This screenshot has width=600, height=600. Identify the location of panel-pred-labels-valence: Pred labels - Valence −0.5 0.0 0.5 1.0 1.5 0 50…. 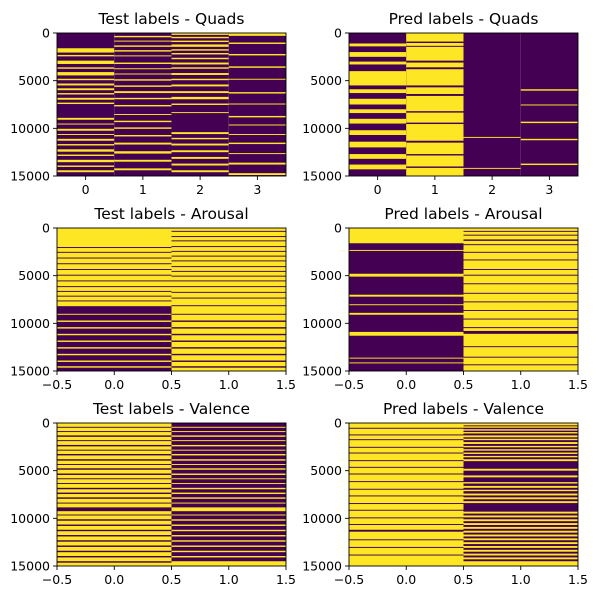
(445, 493).